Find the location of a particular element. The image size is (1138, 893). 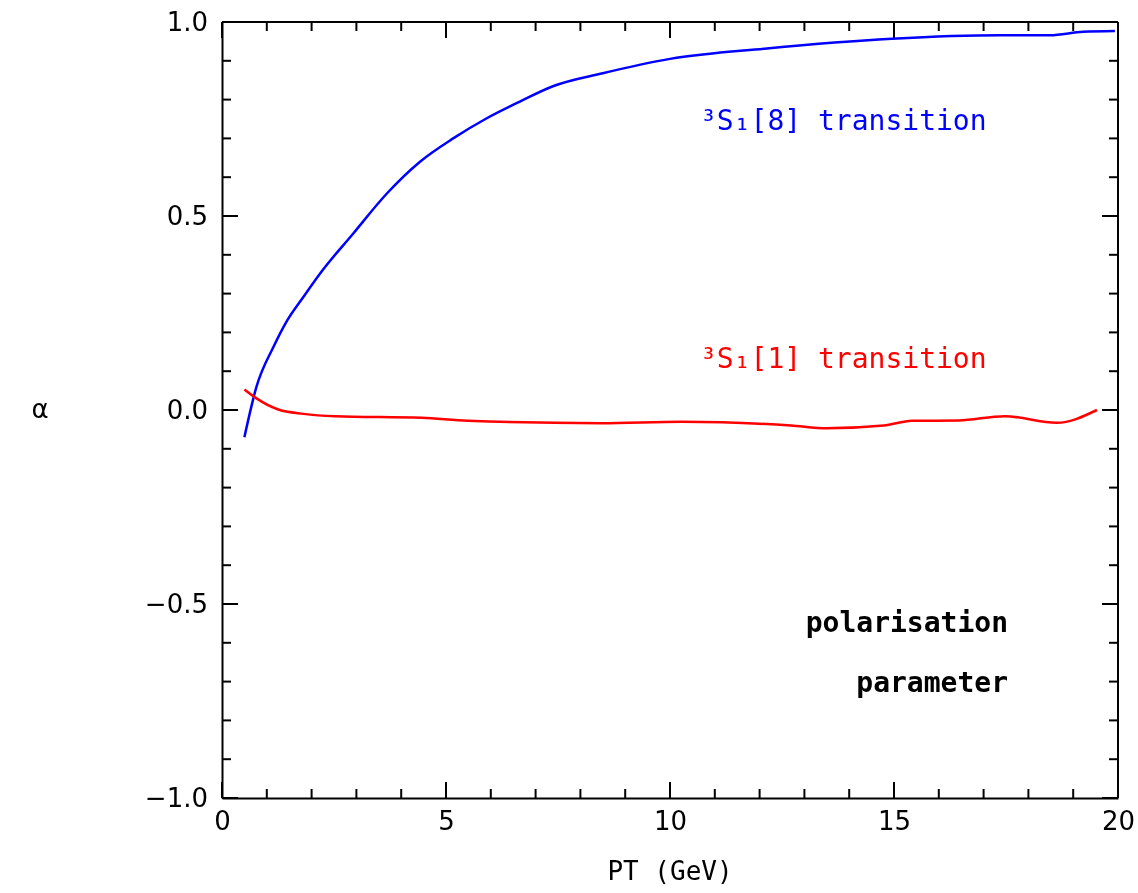

y-tick-label: 0.0 is located at coordinates (187, 409).